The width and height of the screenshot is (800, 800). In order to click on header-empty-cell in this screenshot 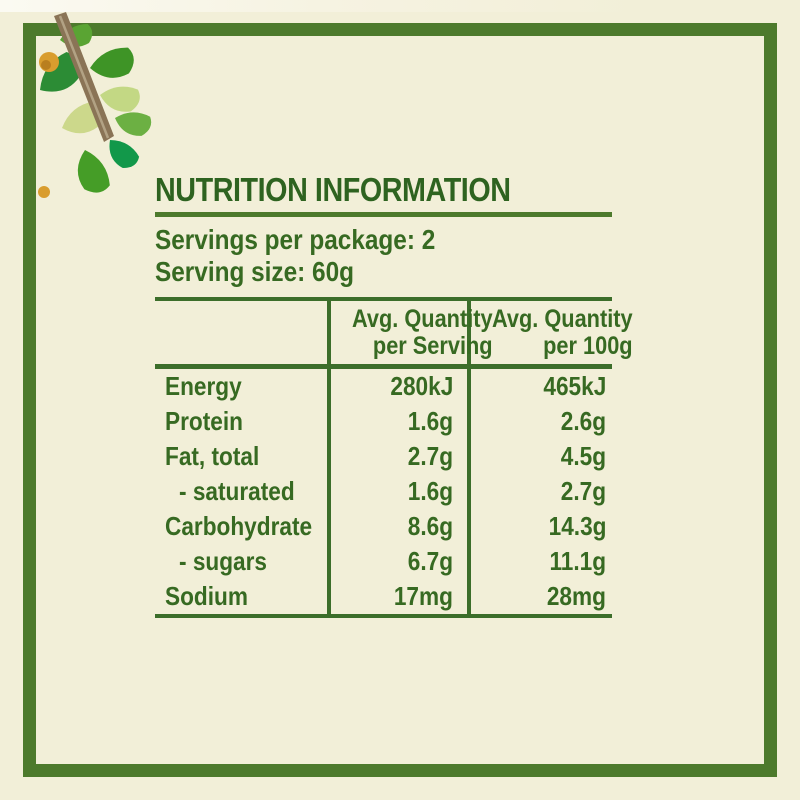, I will do `click(241, 332)`.